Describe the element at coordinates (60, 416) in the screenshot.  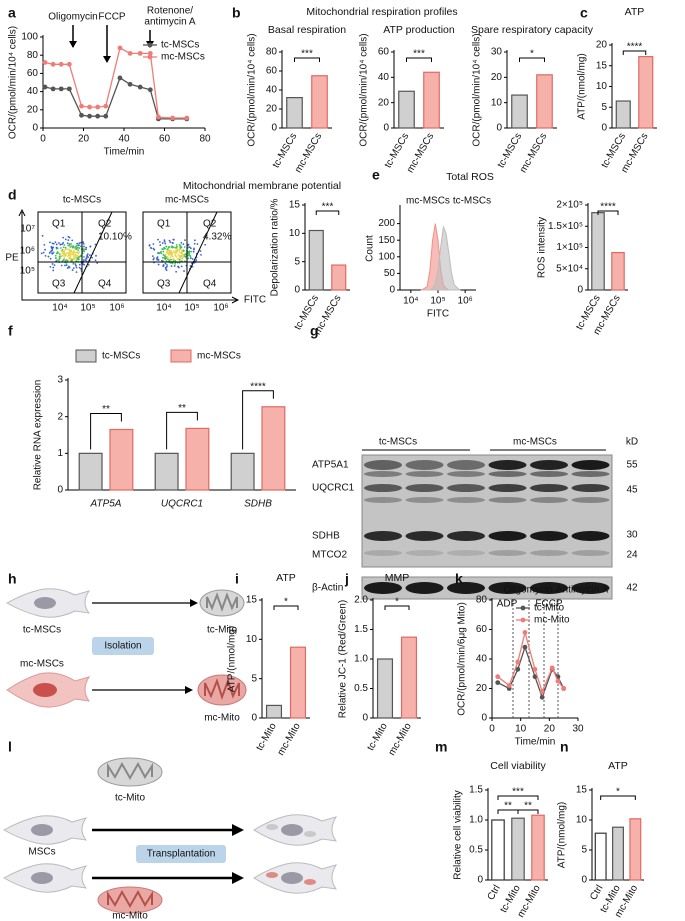
I see `y-tick-label: 2` at that location.